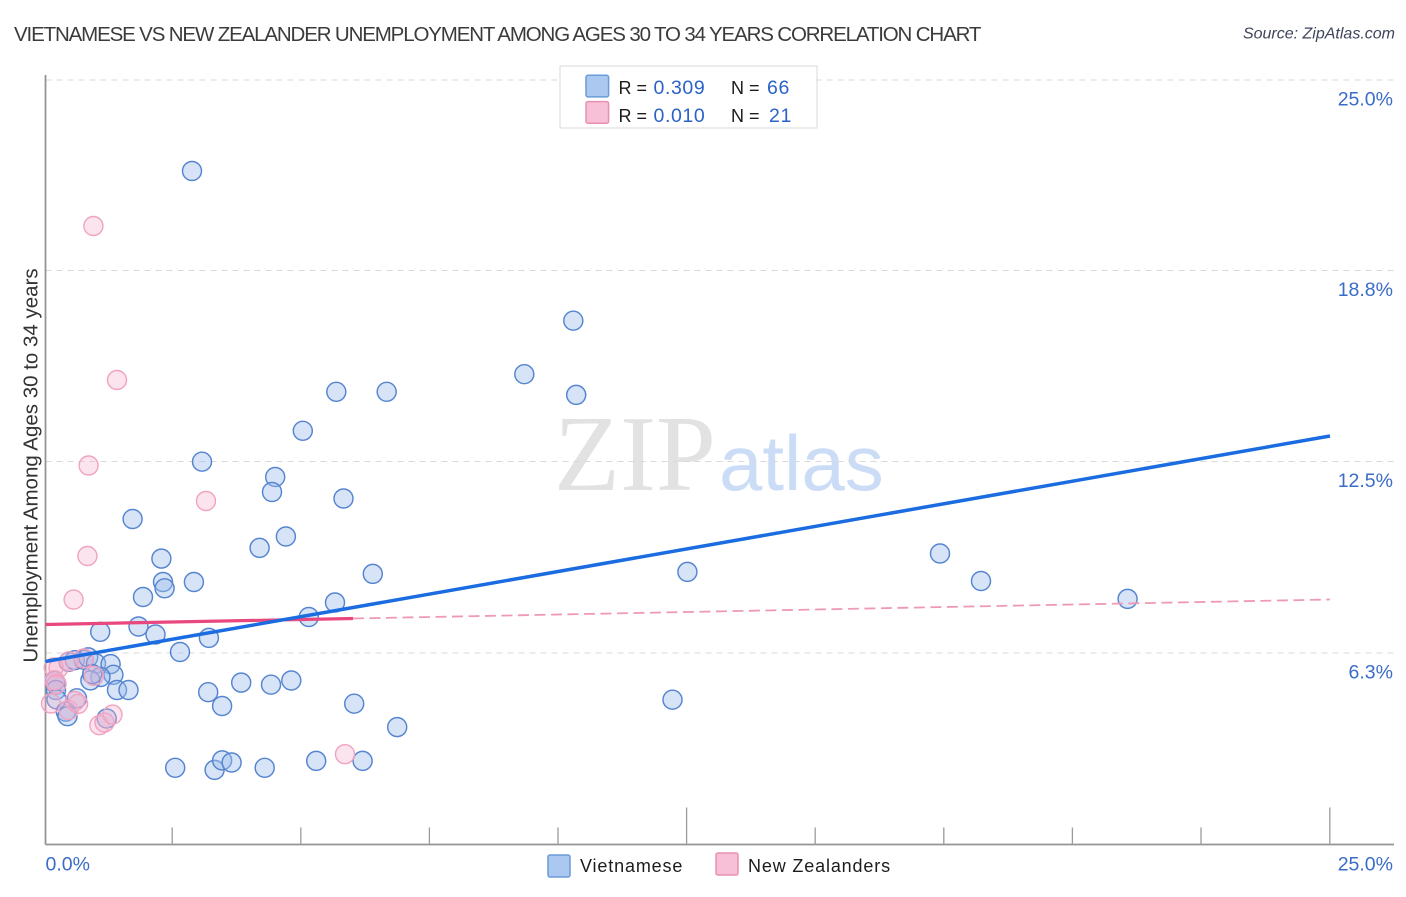  Describe the element at coordinates (631, 866) in the screenshot. I see `svg-text: Vietnamese` at that location.